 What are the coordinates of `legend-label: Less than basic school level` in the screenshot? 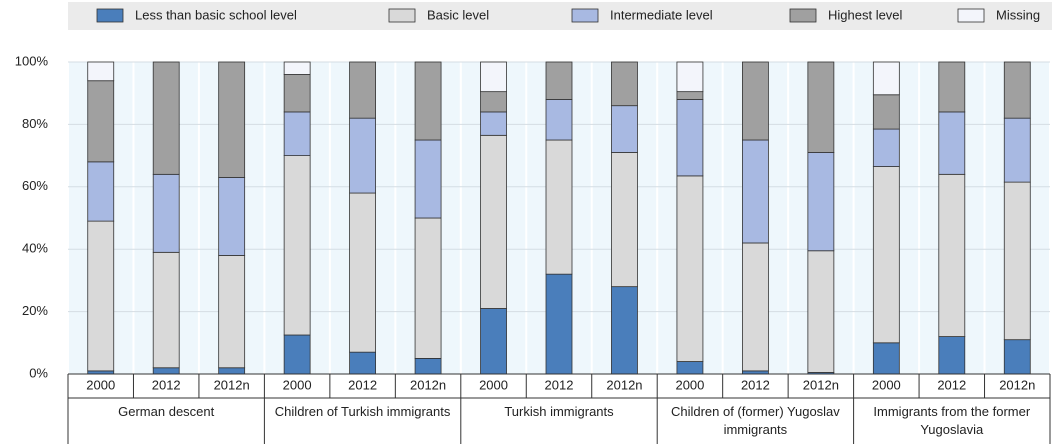 It's located at (216, 14).